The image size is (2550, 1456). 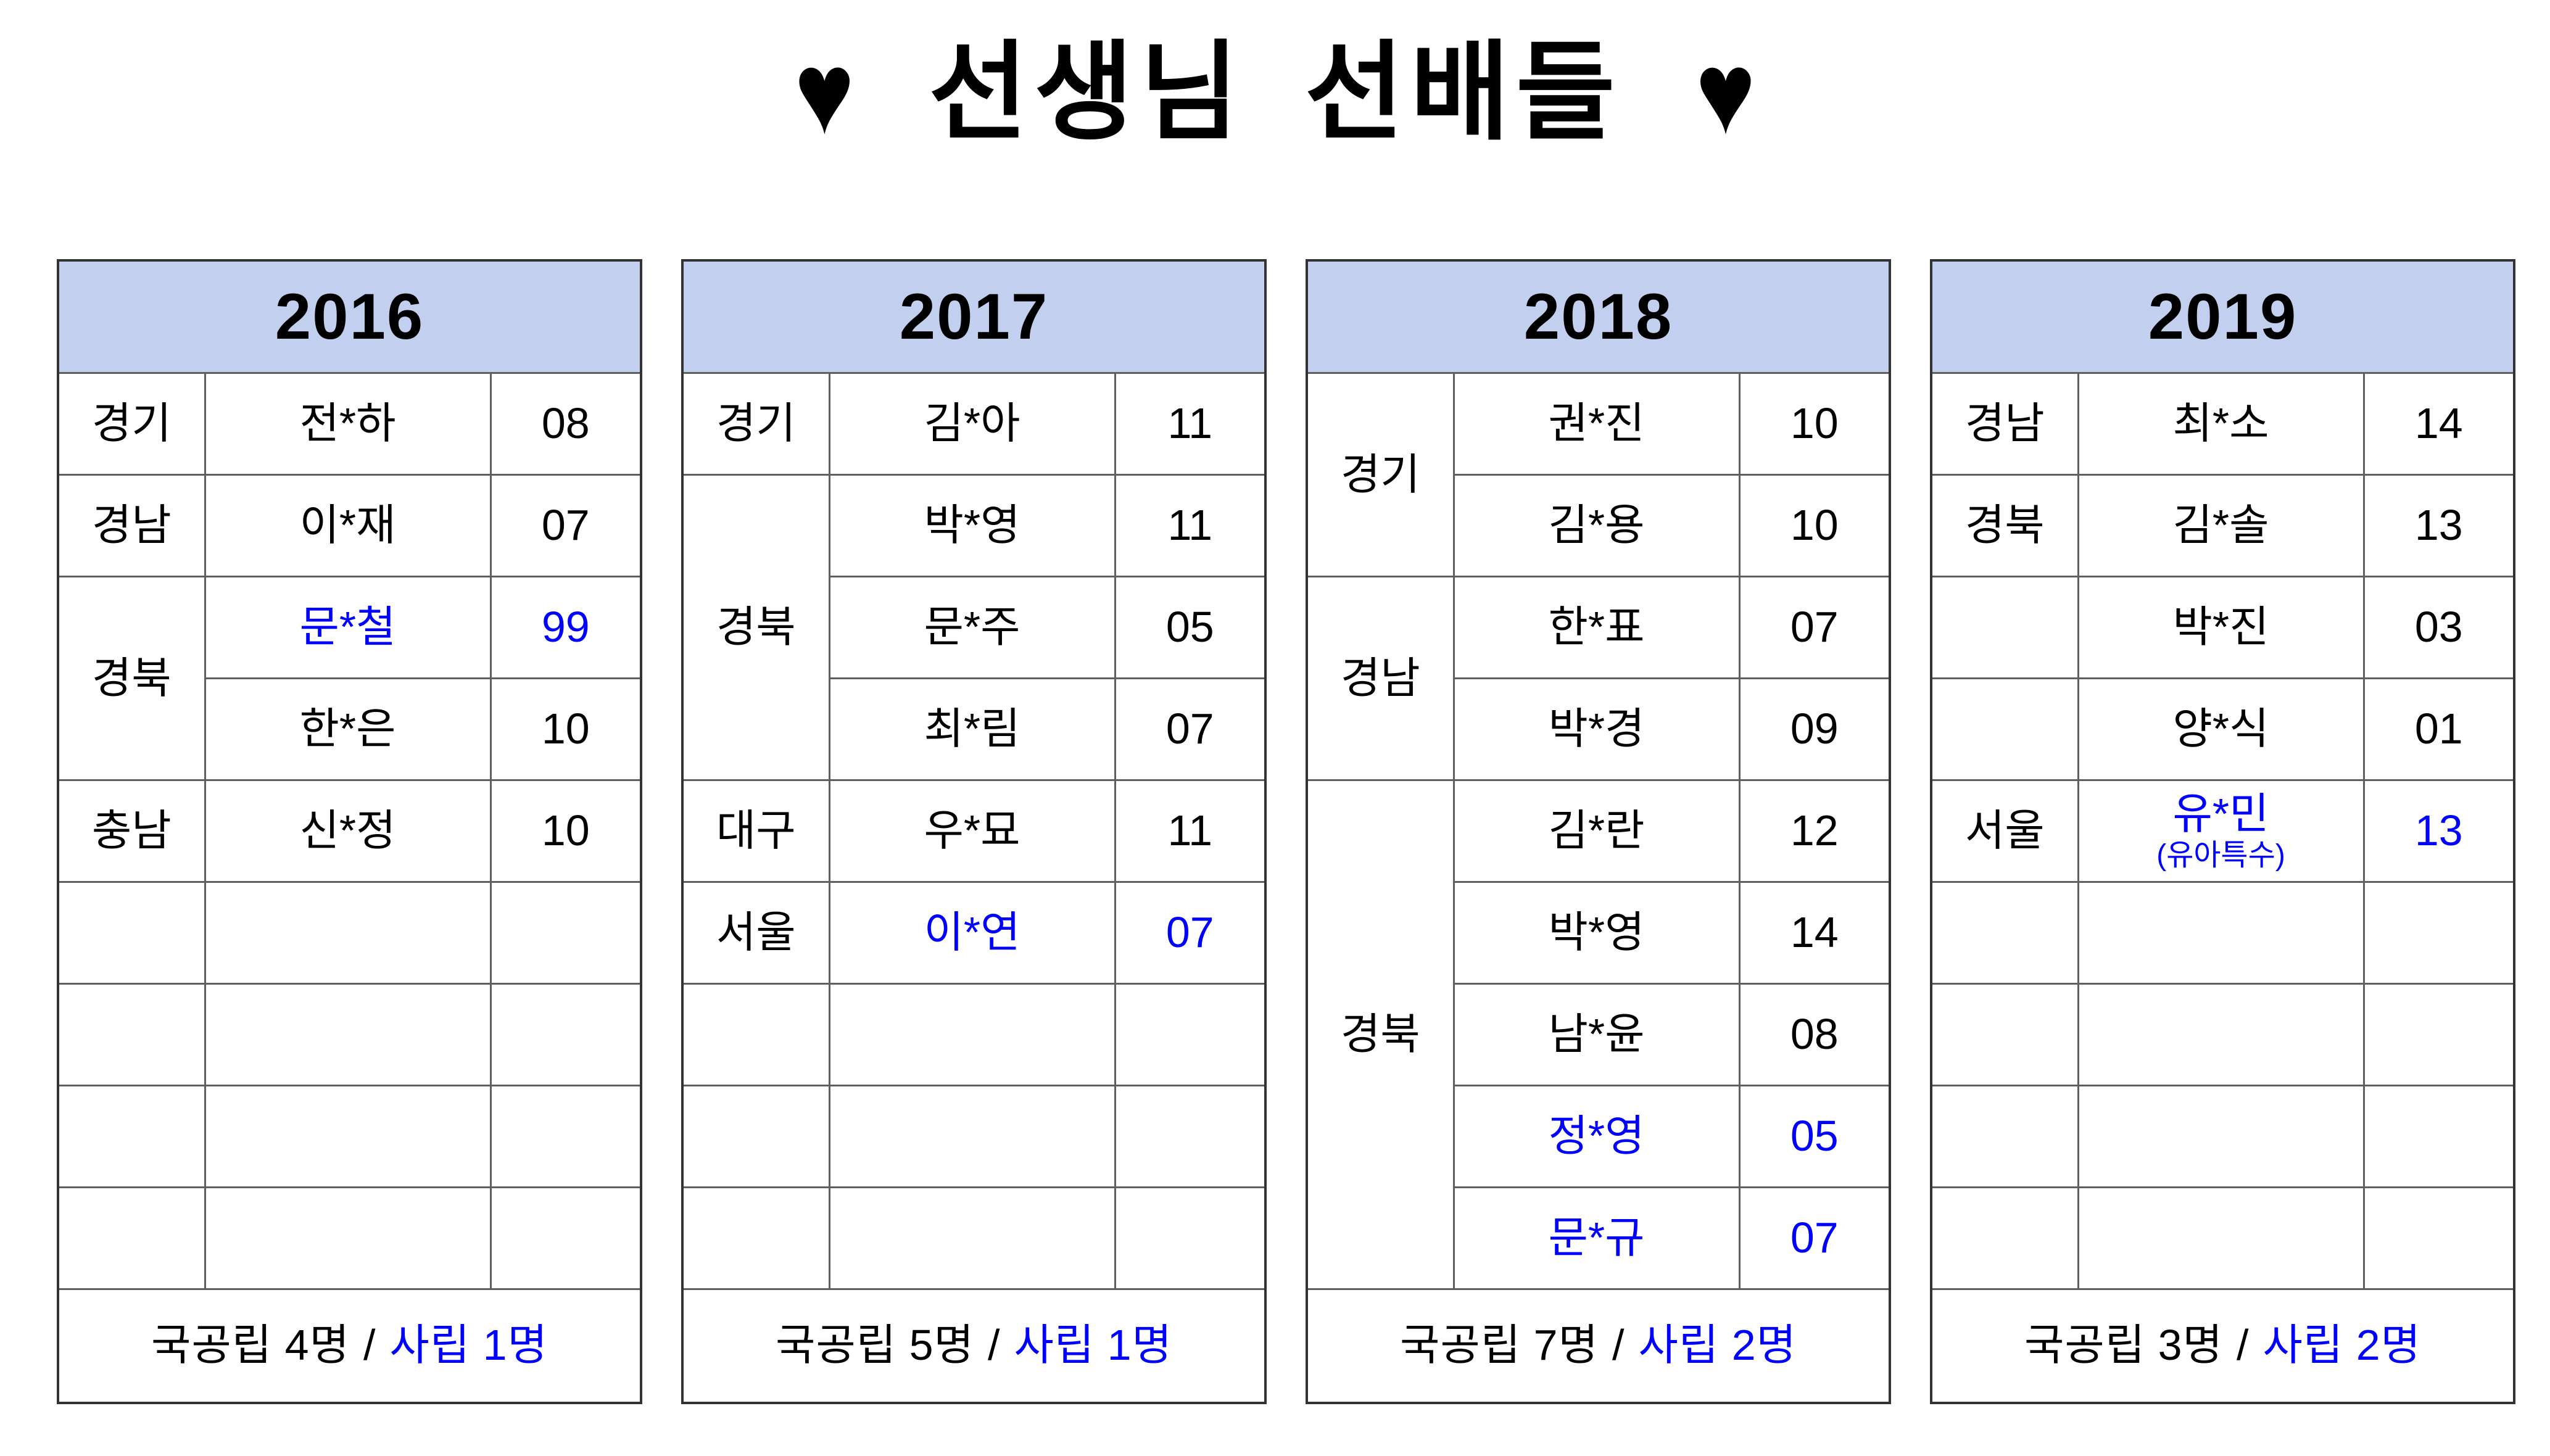 I want to click on name-cell: 한*은, so click(x=348, y=729).